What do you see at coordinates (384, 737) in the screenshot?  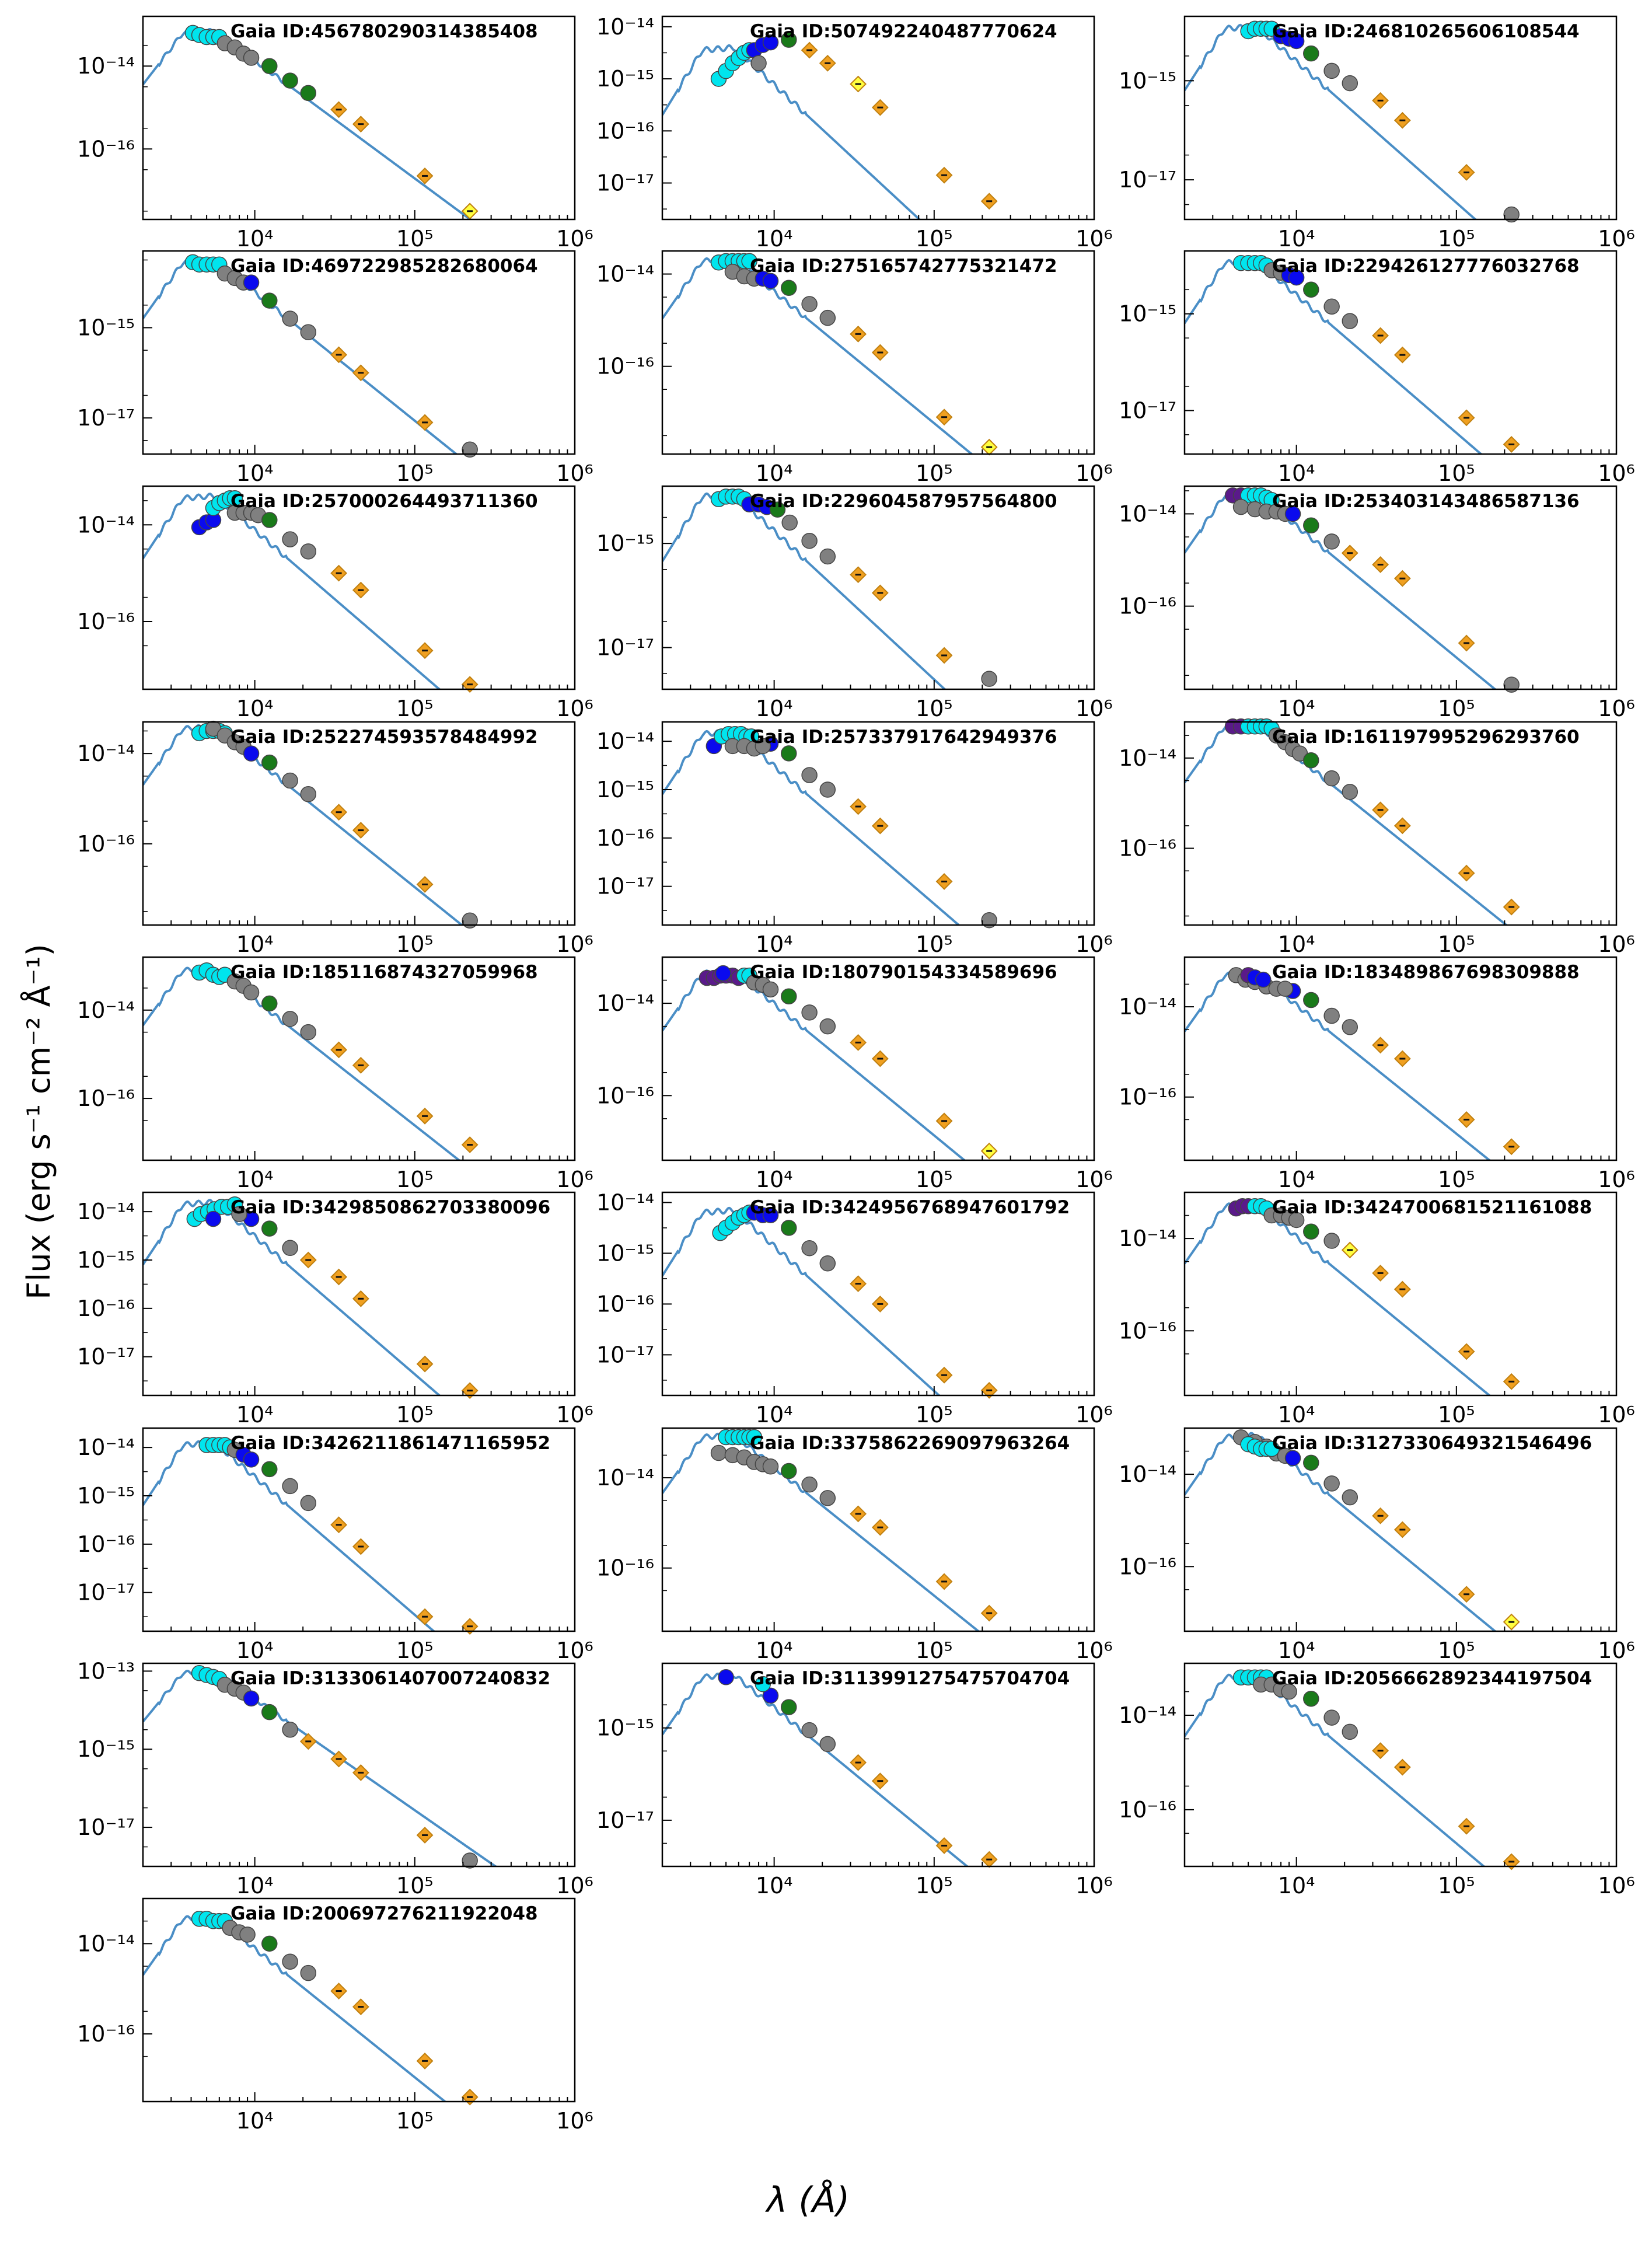 I see `panel-title: Gaia ID:252274593578484992` at bounding box center [384, 737].